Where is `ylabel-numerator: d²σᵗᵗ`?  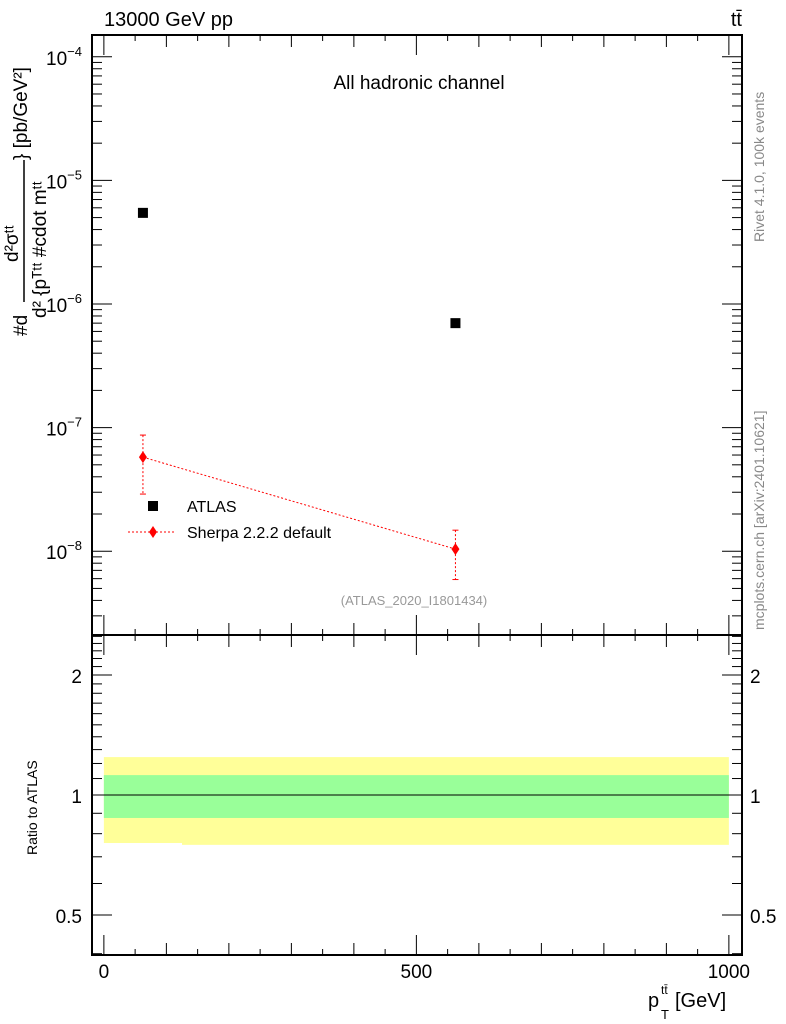
ylabel-numerator: d²σᵗᵗ is located at coordinates (12, 243).